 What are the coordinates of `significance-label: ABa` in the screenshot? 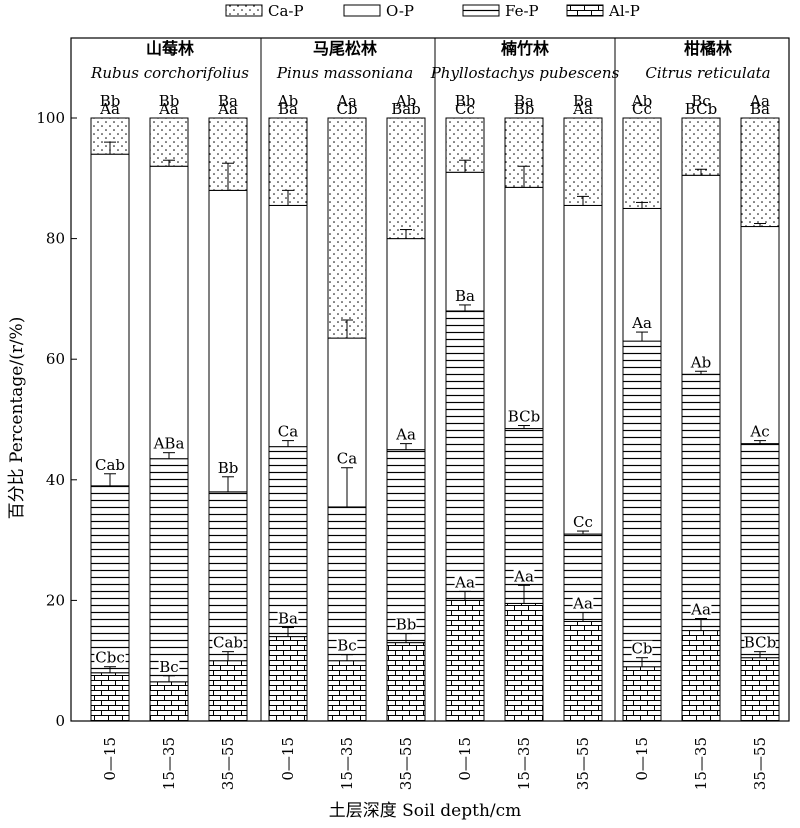 It's located at (169, 444).